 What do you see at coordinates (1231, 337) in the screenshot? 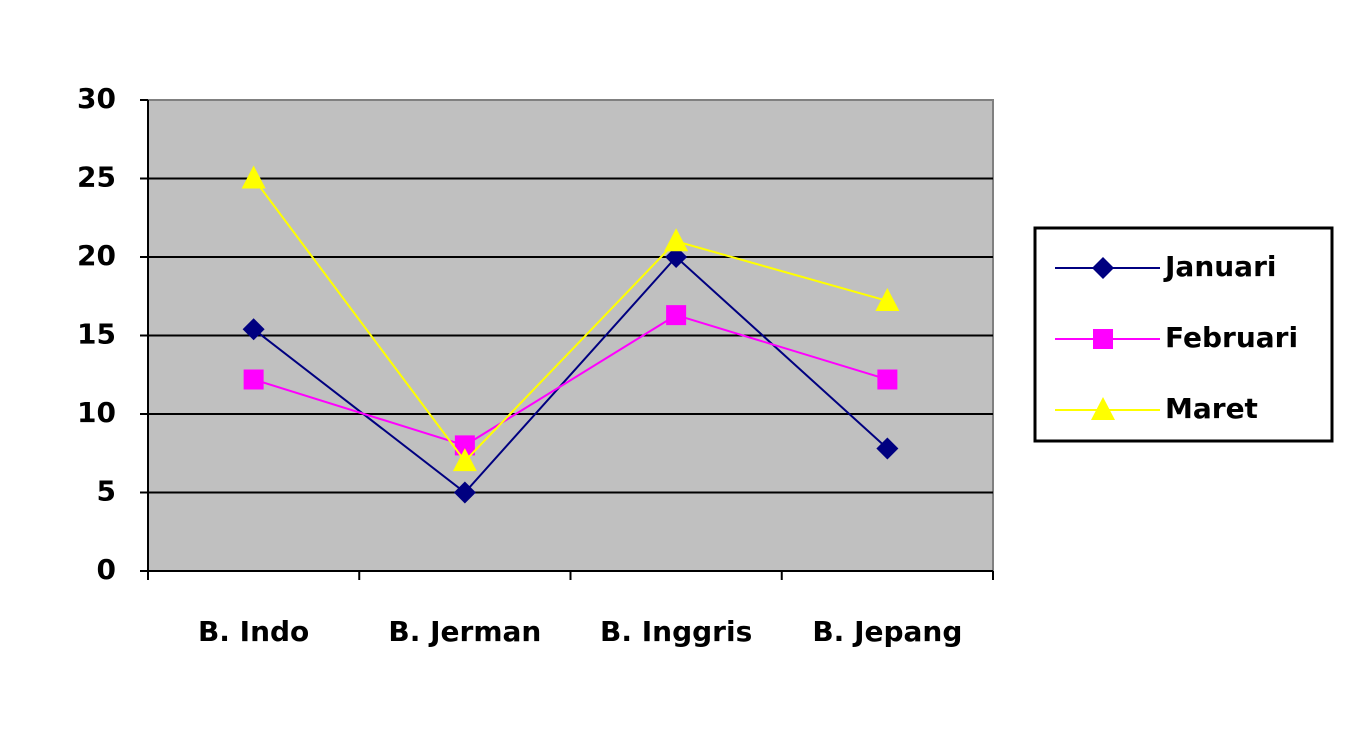
I see `legend-label: Februari` at bounding box center [1231, 337].